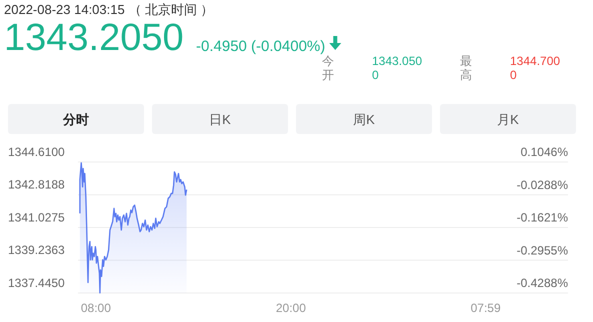  What do you see at coordinates (397, 68) in the screenshot?
I see `text: 1343.0500` at bounding box center [397, 68].